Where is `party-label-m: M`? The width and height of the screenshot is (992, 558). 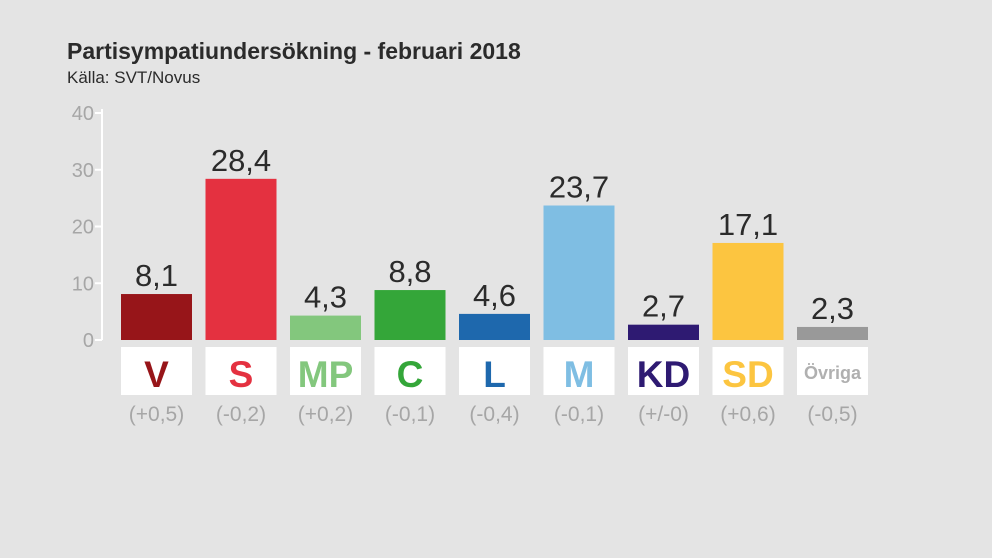
party-label-m: M is located at coordinates (579, 374).